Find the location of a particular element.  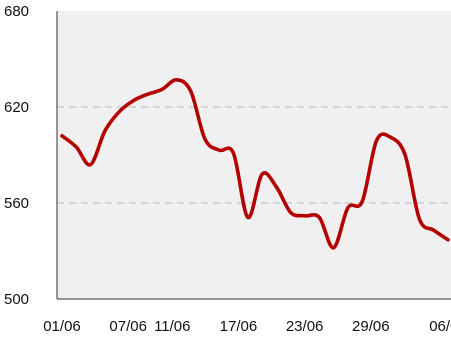

y-tick-label-680: 680 is located at coordinates (16, 11).